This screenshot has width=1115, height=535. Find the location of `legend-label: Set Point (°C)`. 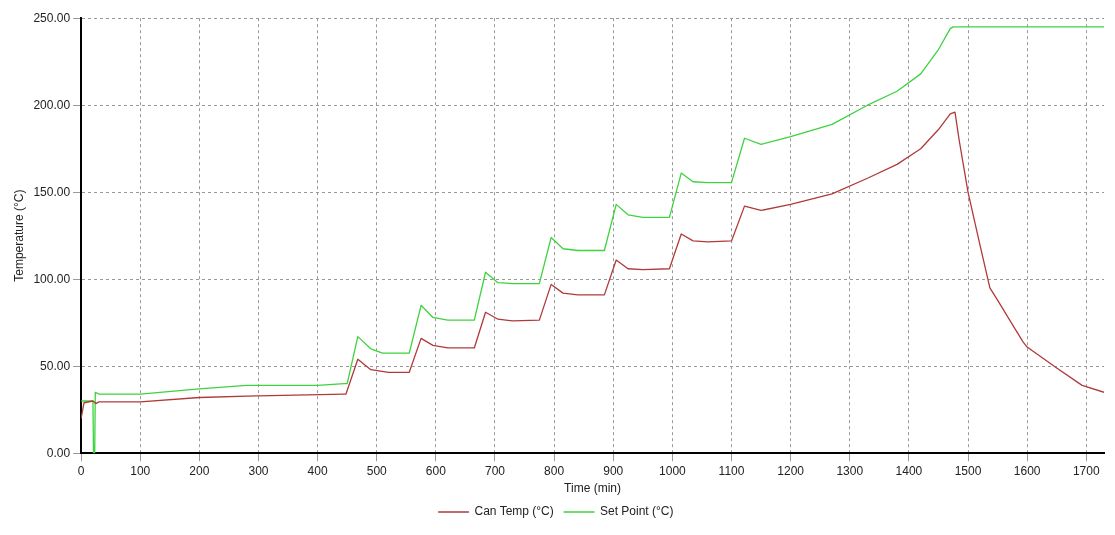

legend-label: Set Point (°C) is located at coordinates (637, 511).